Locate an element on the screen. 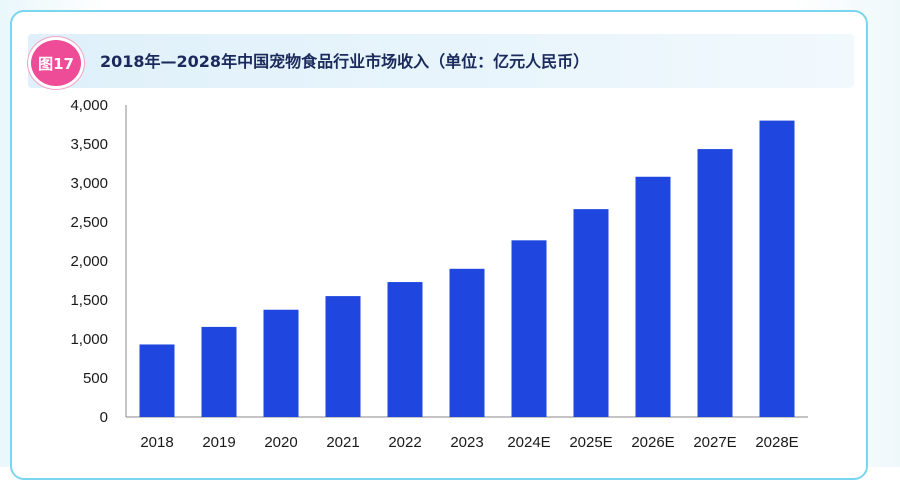  y-tick-label: 500 is located at coordinates (95, 378).